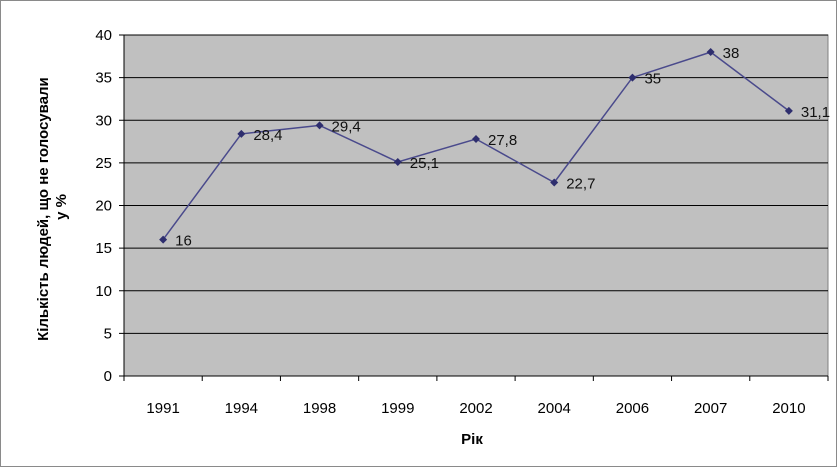 The height and width of the screenshot is (471, 837). I want to click on data-label: 25,1, so click(424, 163).